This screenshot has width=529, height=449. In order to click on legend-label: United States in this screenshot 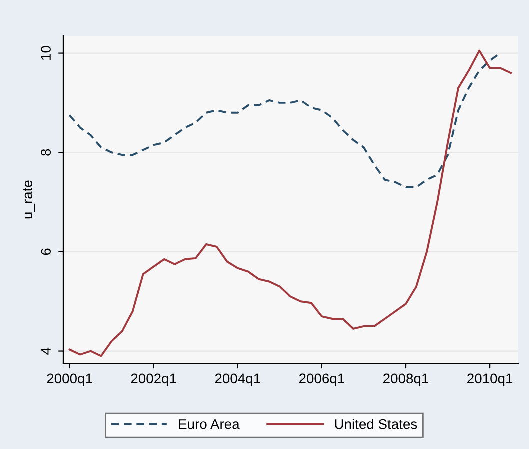, I will do `click(376, 424)`.